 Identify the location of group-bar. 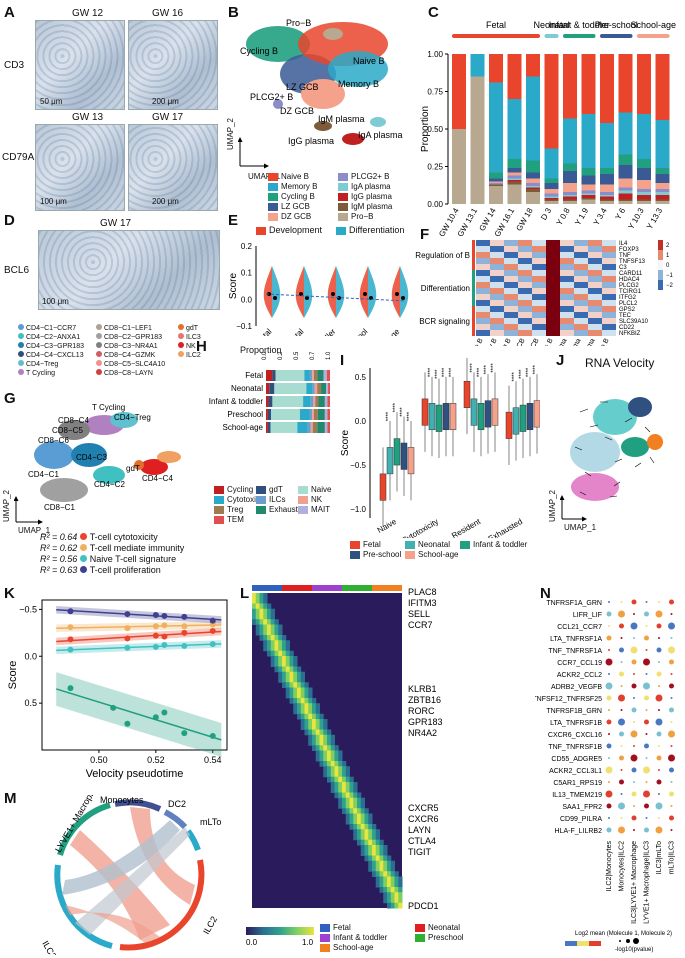
(653, 36).